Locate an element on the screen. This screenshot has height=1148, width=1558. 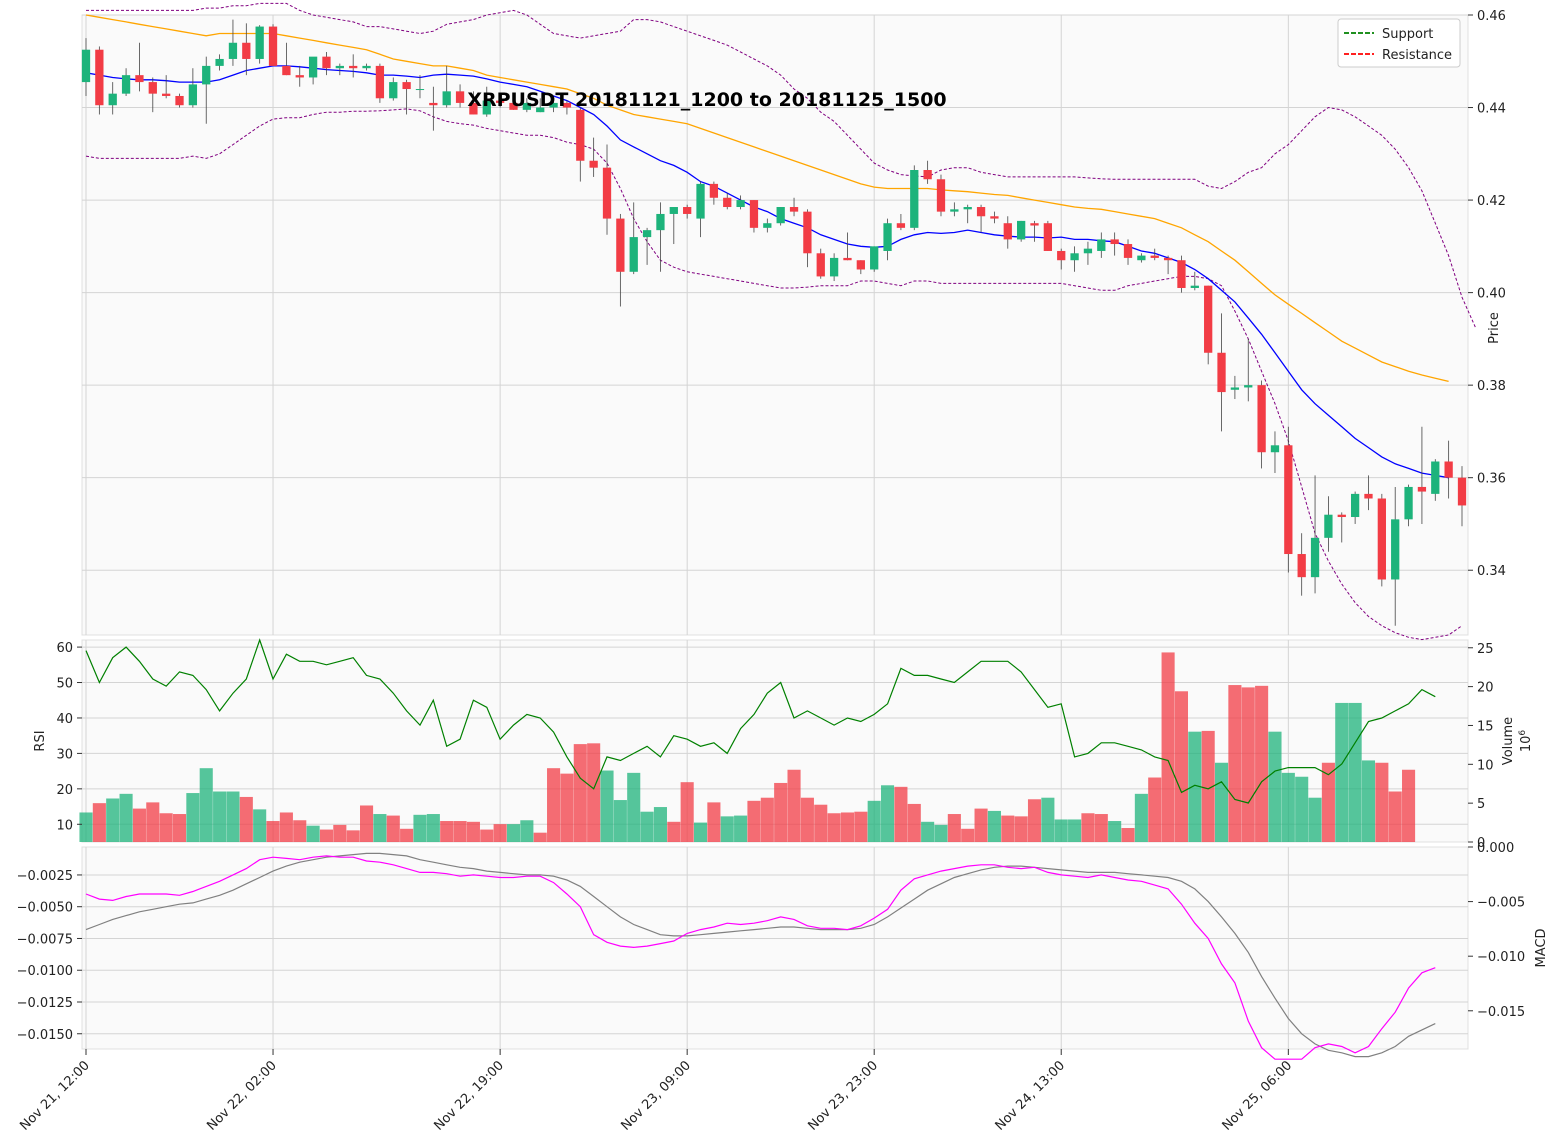
macd-right-tick-label: −0.015 is located at coordinates (1501, 1012).